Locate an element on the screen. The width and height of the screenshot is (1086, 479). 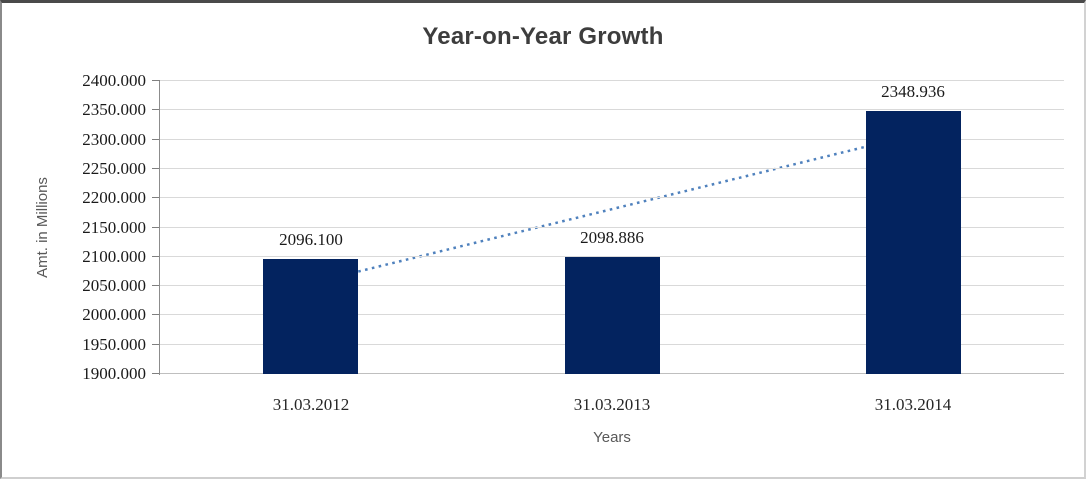
y-tick-label: 2400.000 is located at coordinates (114, 80).